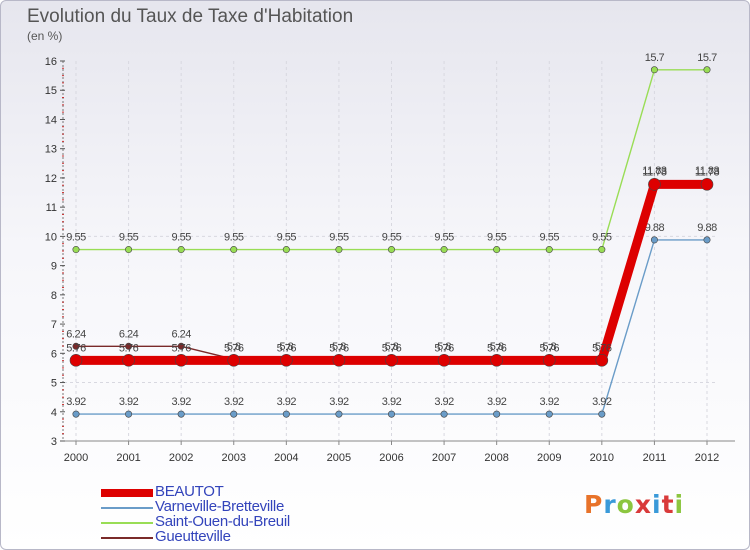 The height and width of the screenshot is (550, 750). I want to click on x-tick-label: 2004, so click(286, 458).